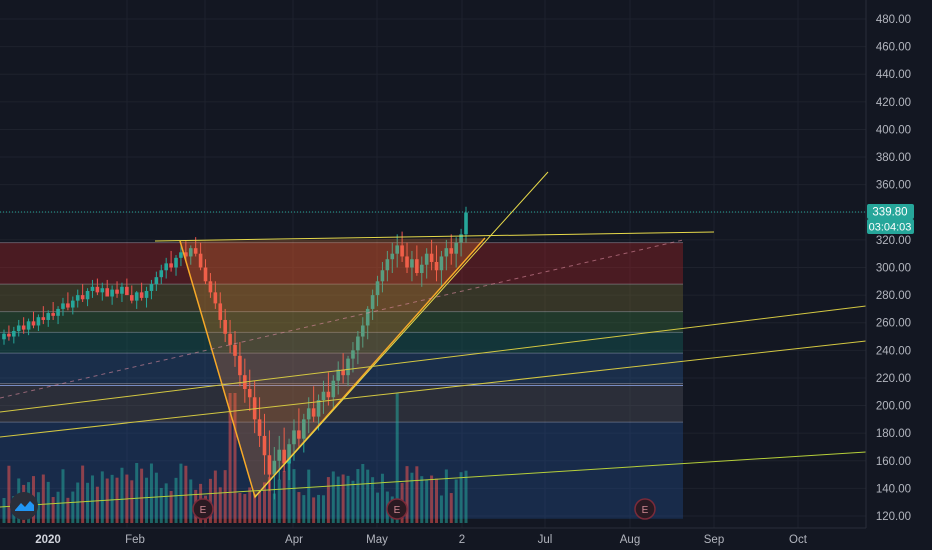  Describe the element at coordinates (893, 517) in the screenshot. I see `price-tick-label: 120.00` at that location.